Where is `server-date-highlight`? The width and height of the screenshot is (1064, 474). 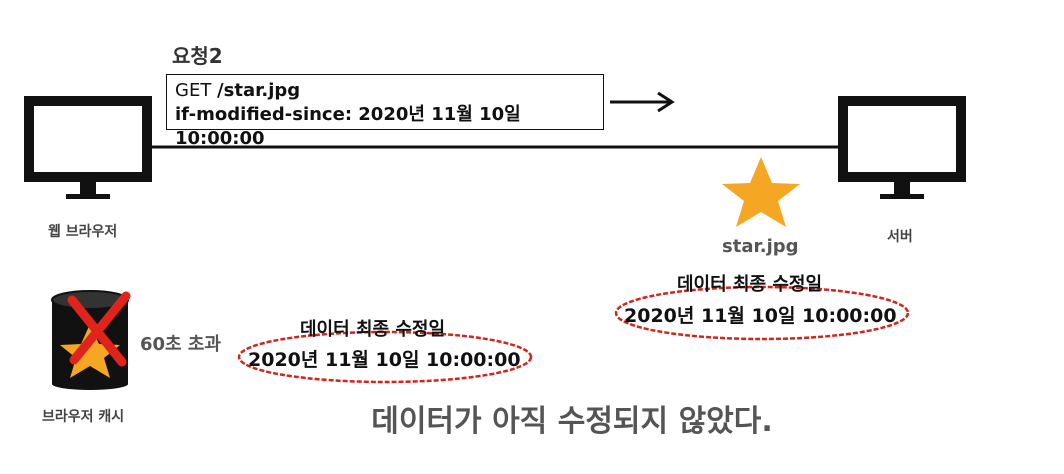 server-date-highlight is located at coordinates (762, 313).